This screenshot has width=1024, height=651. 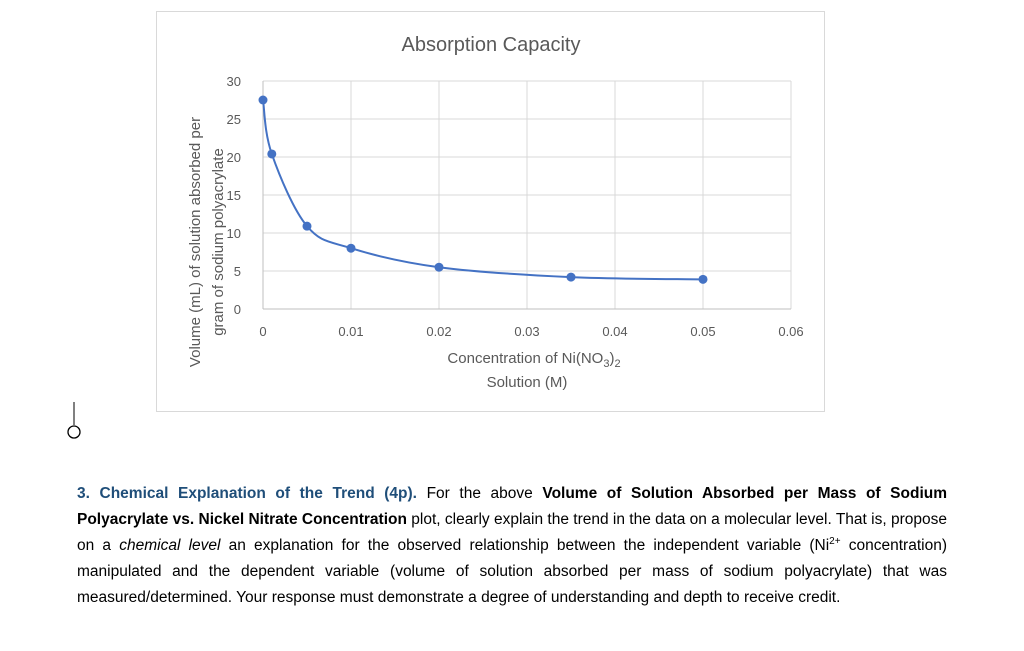 I want to click on y-tick-label: 0, so click(x=237, y=309).